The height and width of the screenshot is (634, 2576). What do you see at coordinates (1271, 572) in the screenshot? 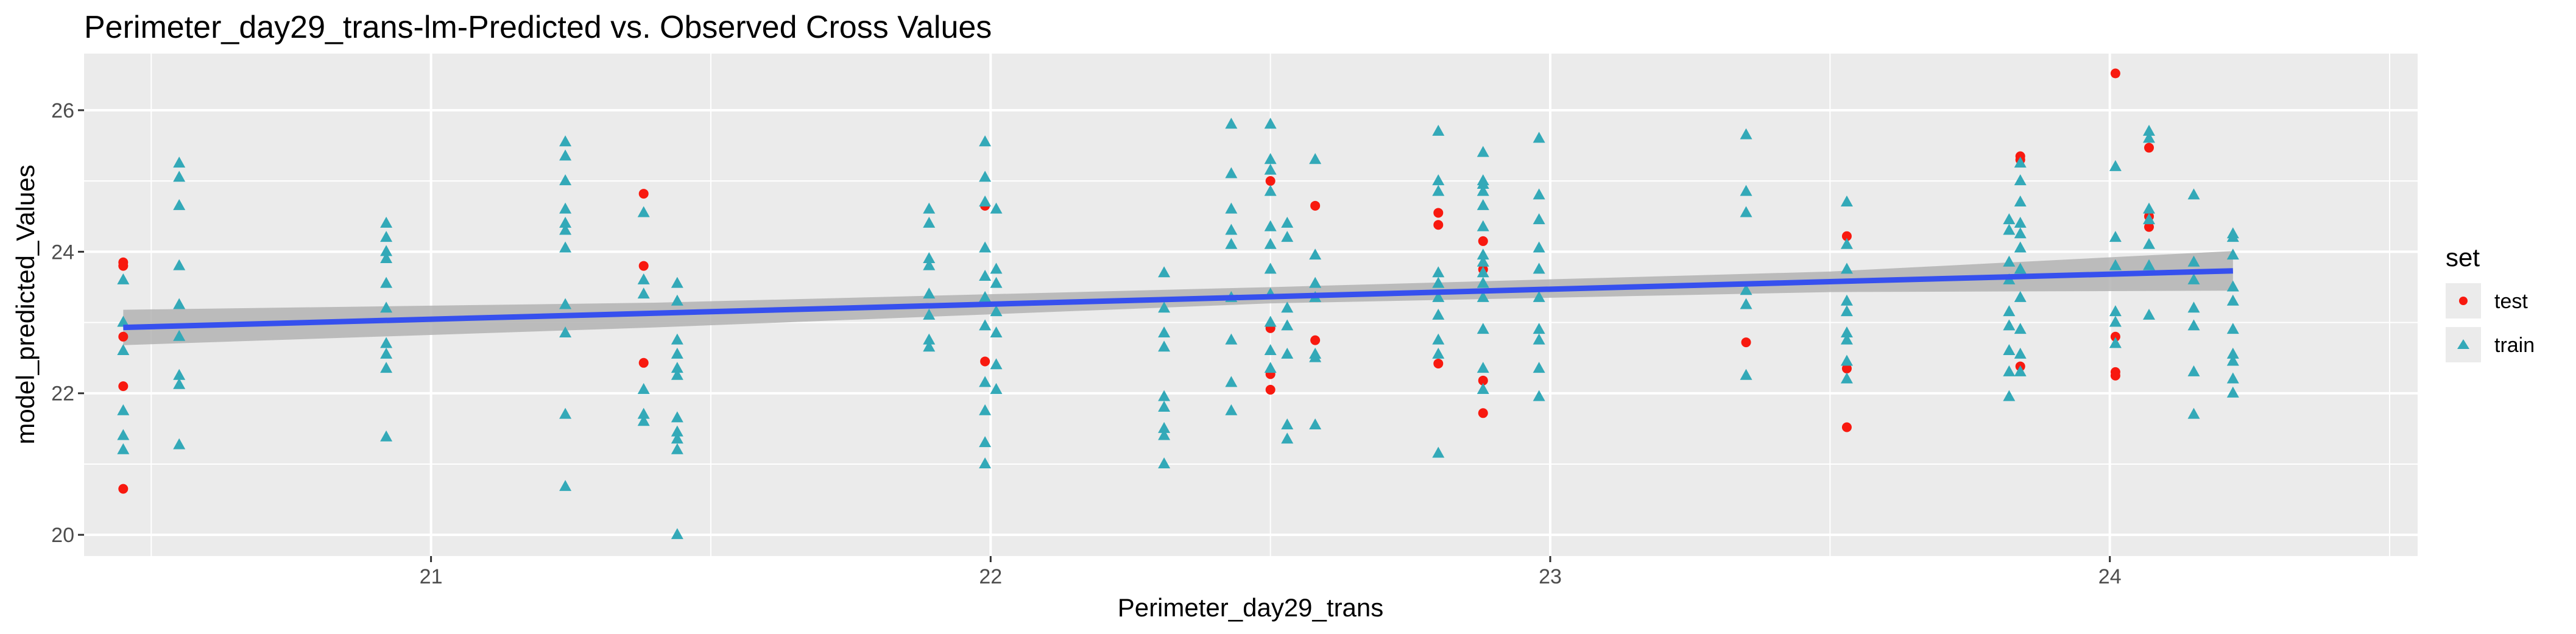
I see `x-axis-ticks: 21 22 23 24` at bounding box center [1271, 572].